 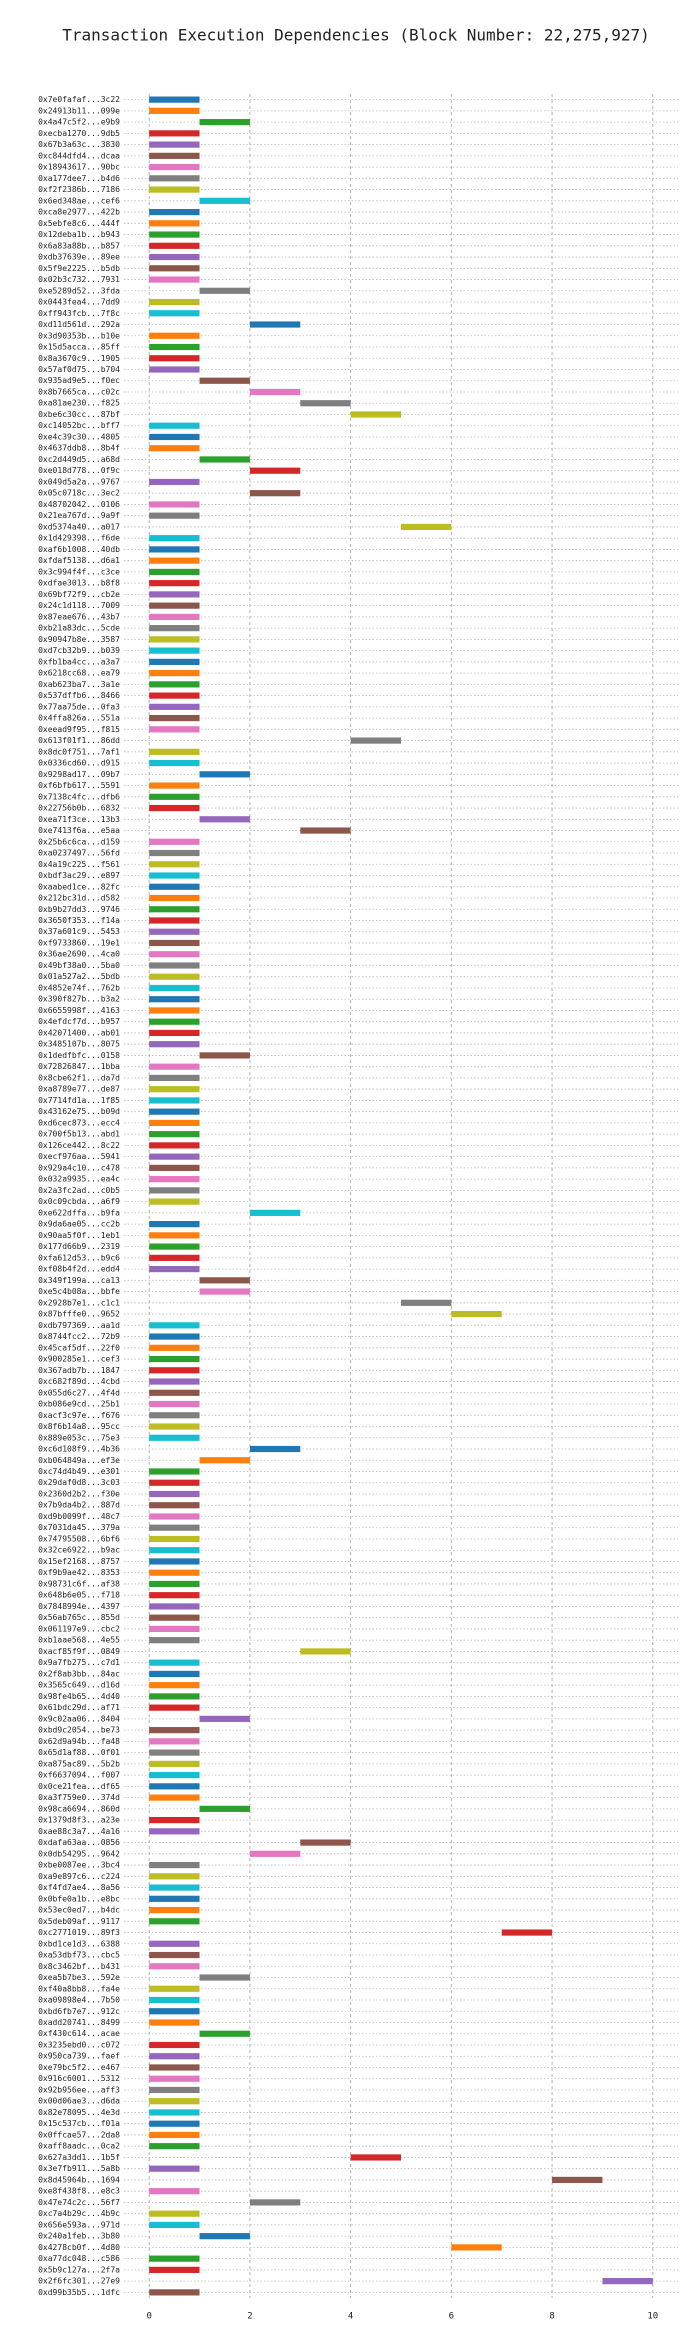 I want to click on y-tick-label: 0x18943617...90bc, so click(x=79, y=167).